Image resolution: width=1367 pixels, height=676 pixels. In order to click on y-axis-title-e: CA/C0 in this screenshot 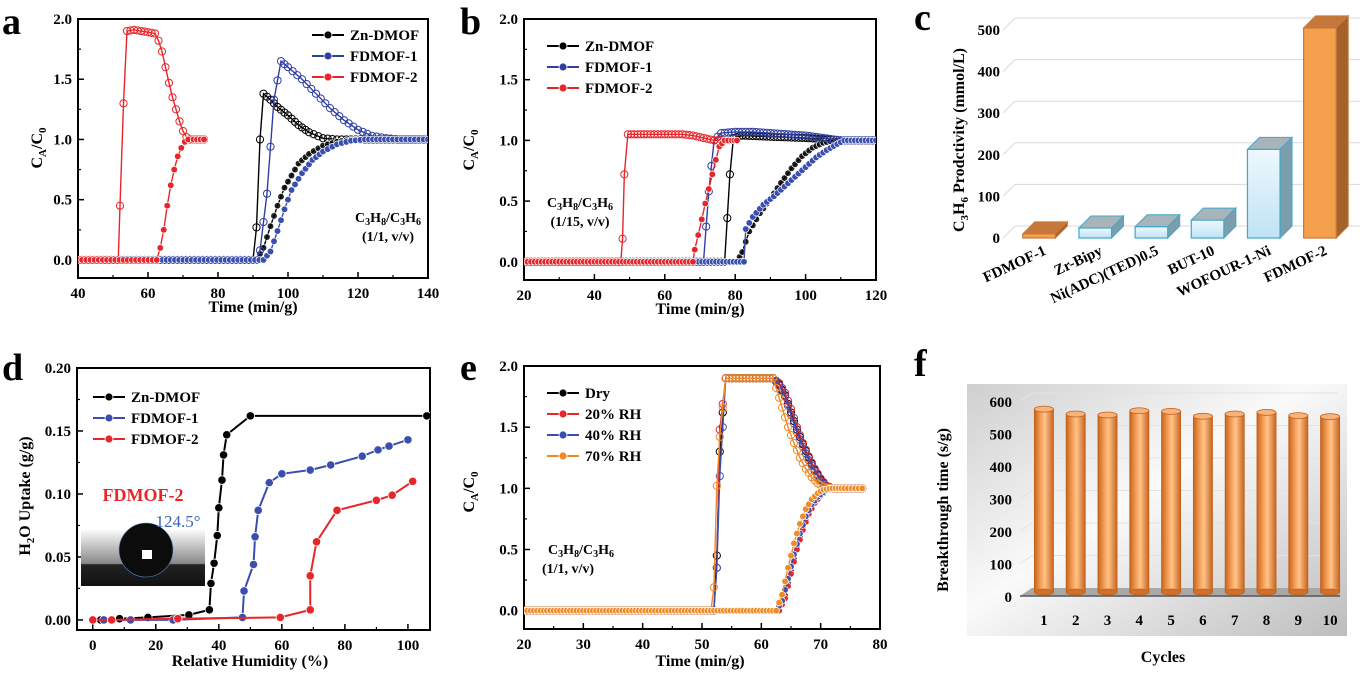, I will do `click(471, 492)`.